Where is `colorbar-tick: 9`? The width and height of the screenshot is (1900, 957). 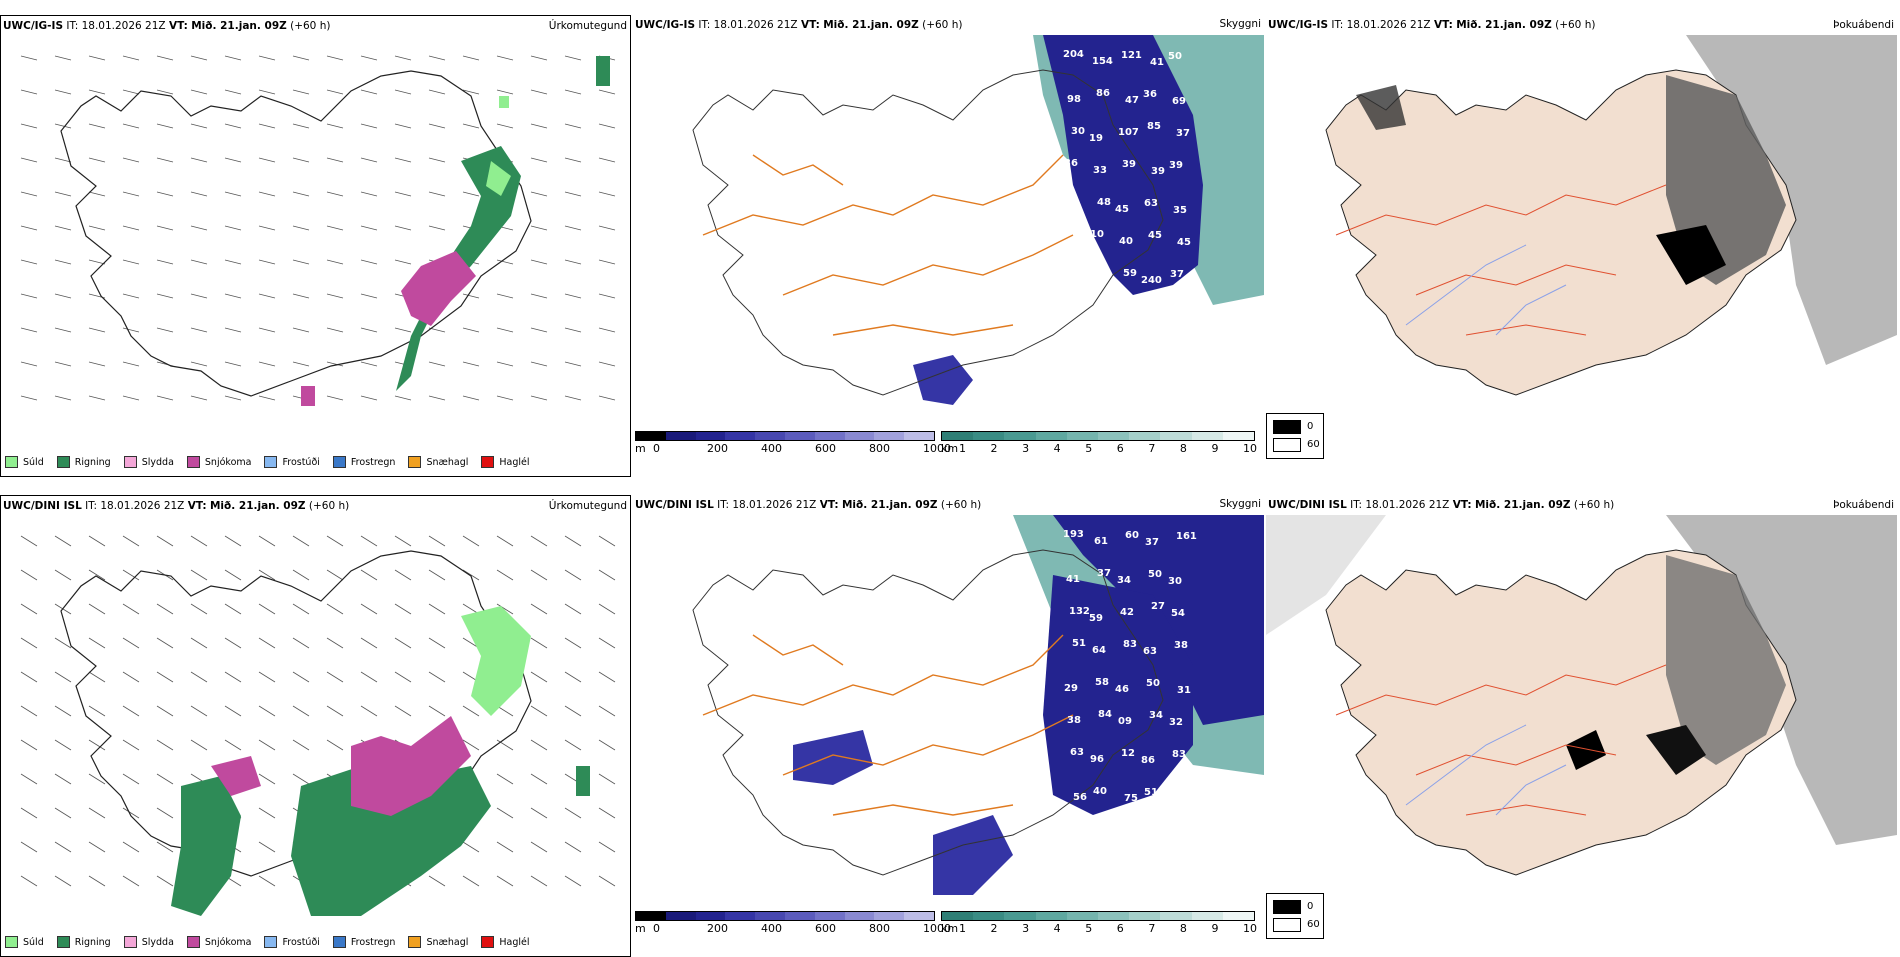 colorbar-tick: 9 is located at coordinates (1215, 448).